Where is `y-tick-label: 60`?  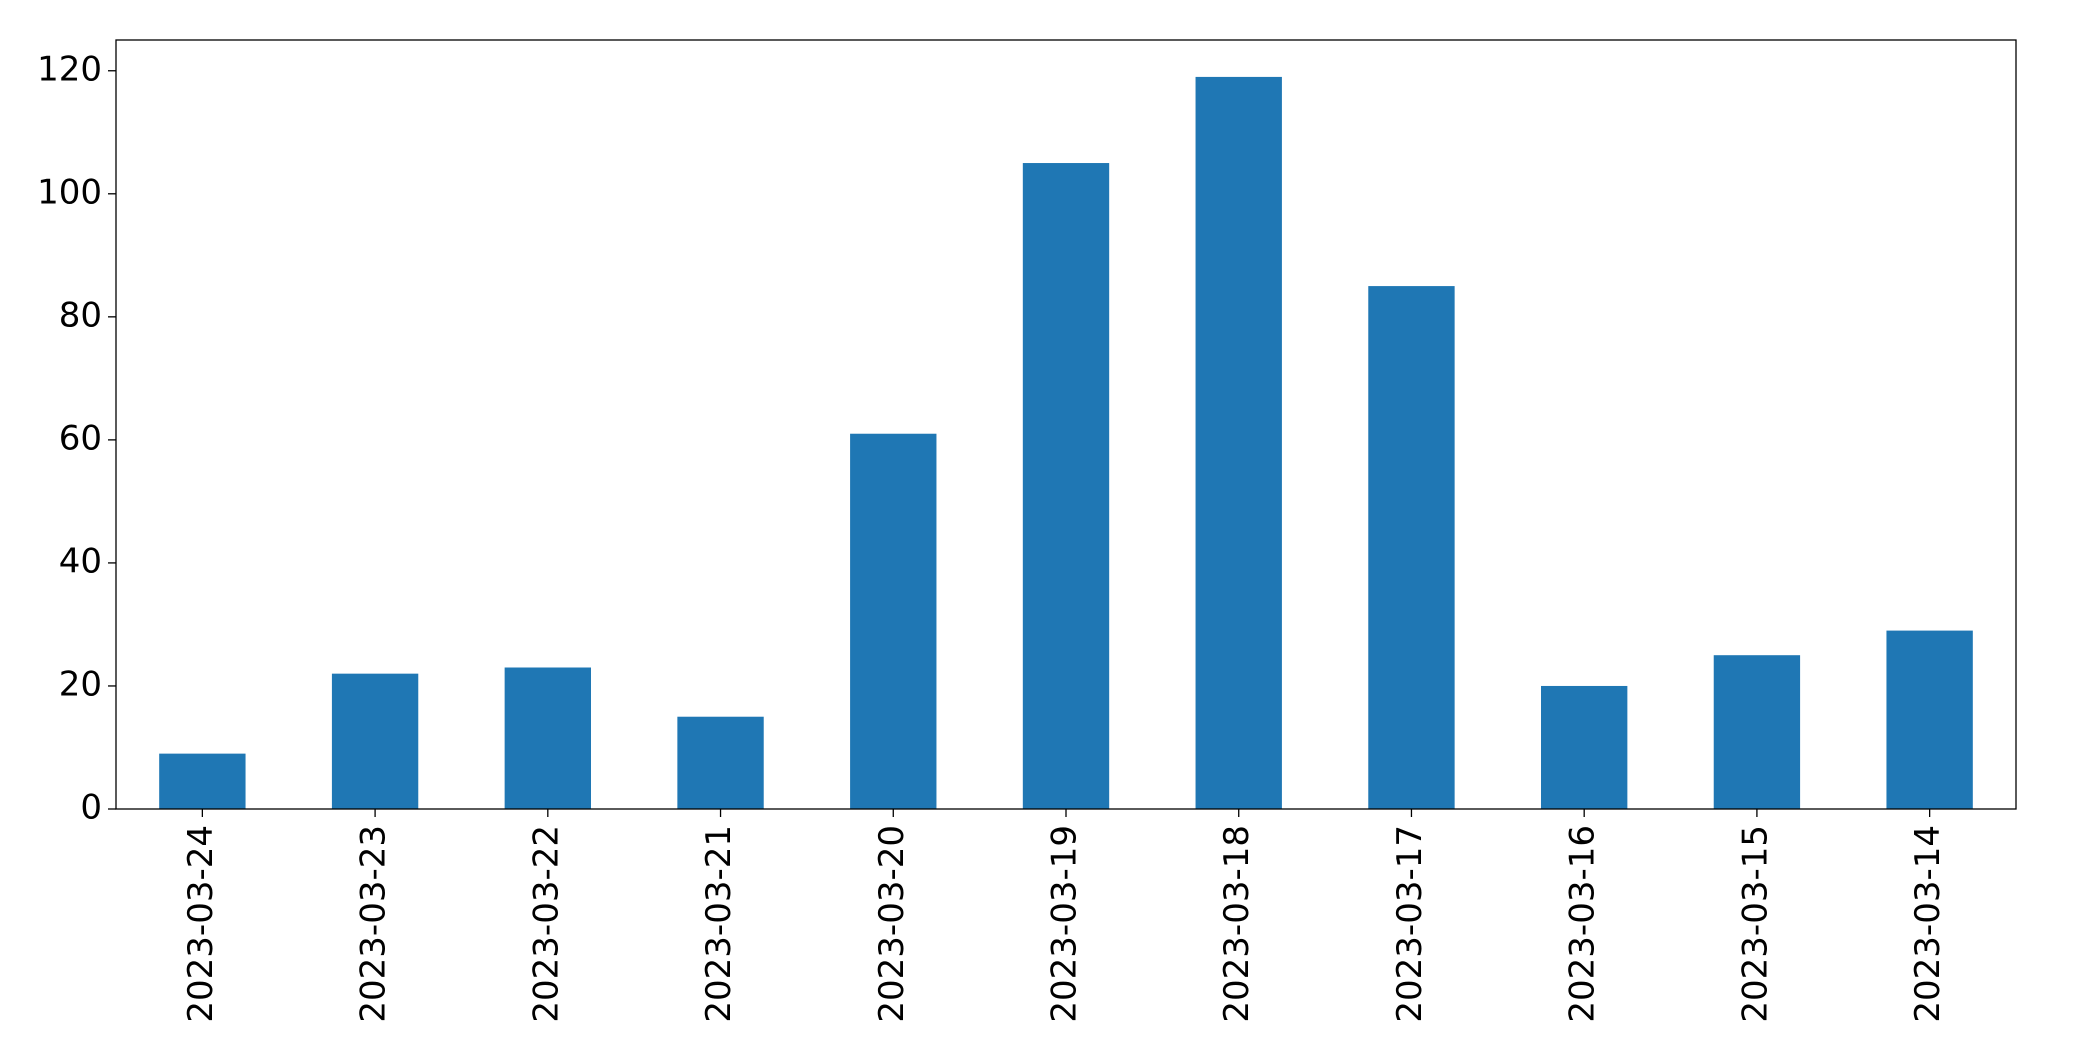 y-tick-label: 60 is located at coordinates (80, 438).